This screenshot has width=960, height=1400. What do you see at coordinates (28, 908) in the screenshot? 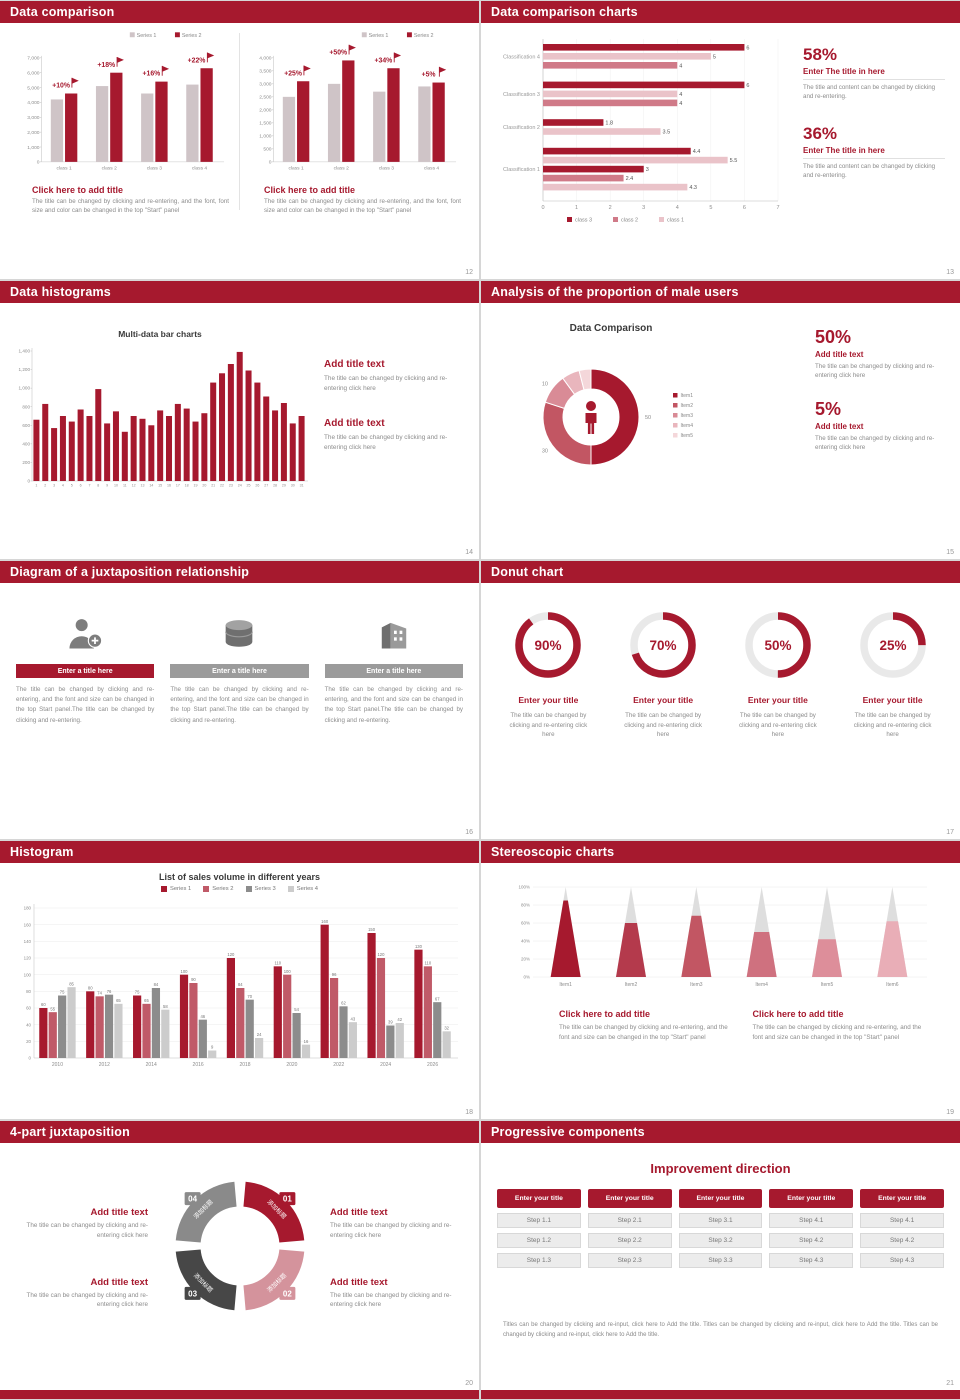
I see `svg-text: 180` at bounding box center [28, 908].